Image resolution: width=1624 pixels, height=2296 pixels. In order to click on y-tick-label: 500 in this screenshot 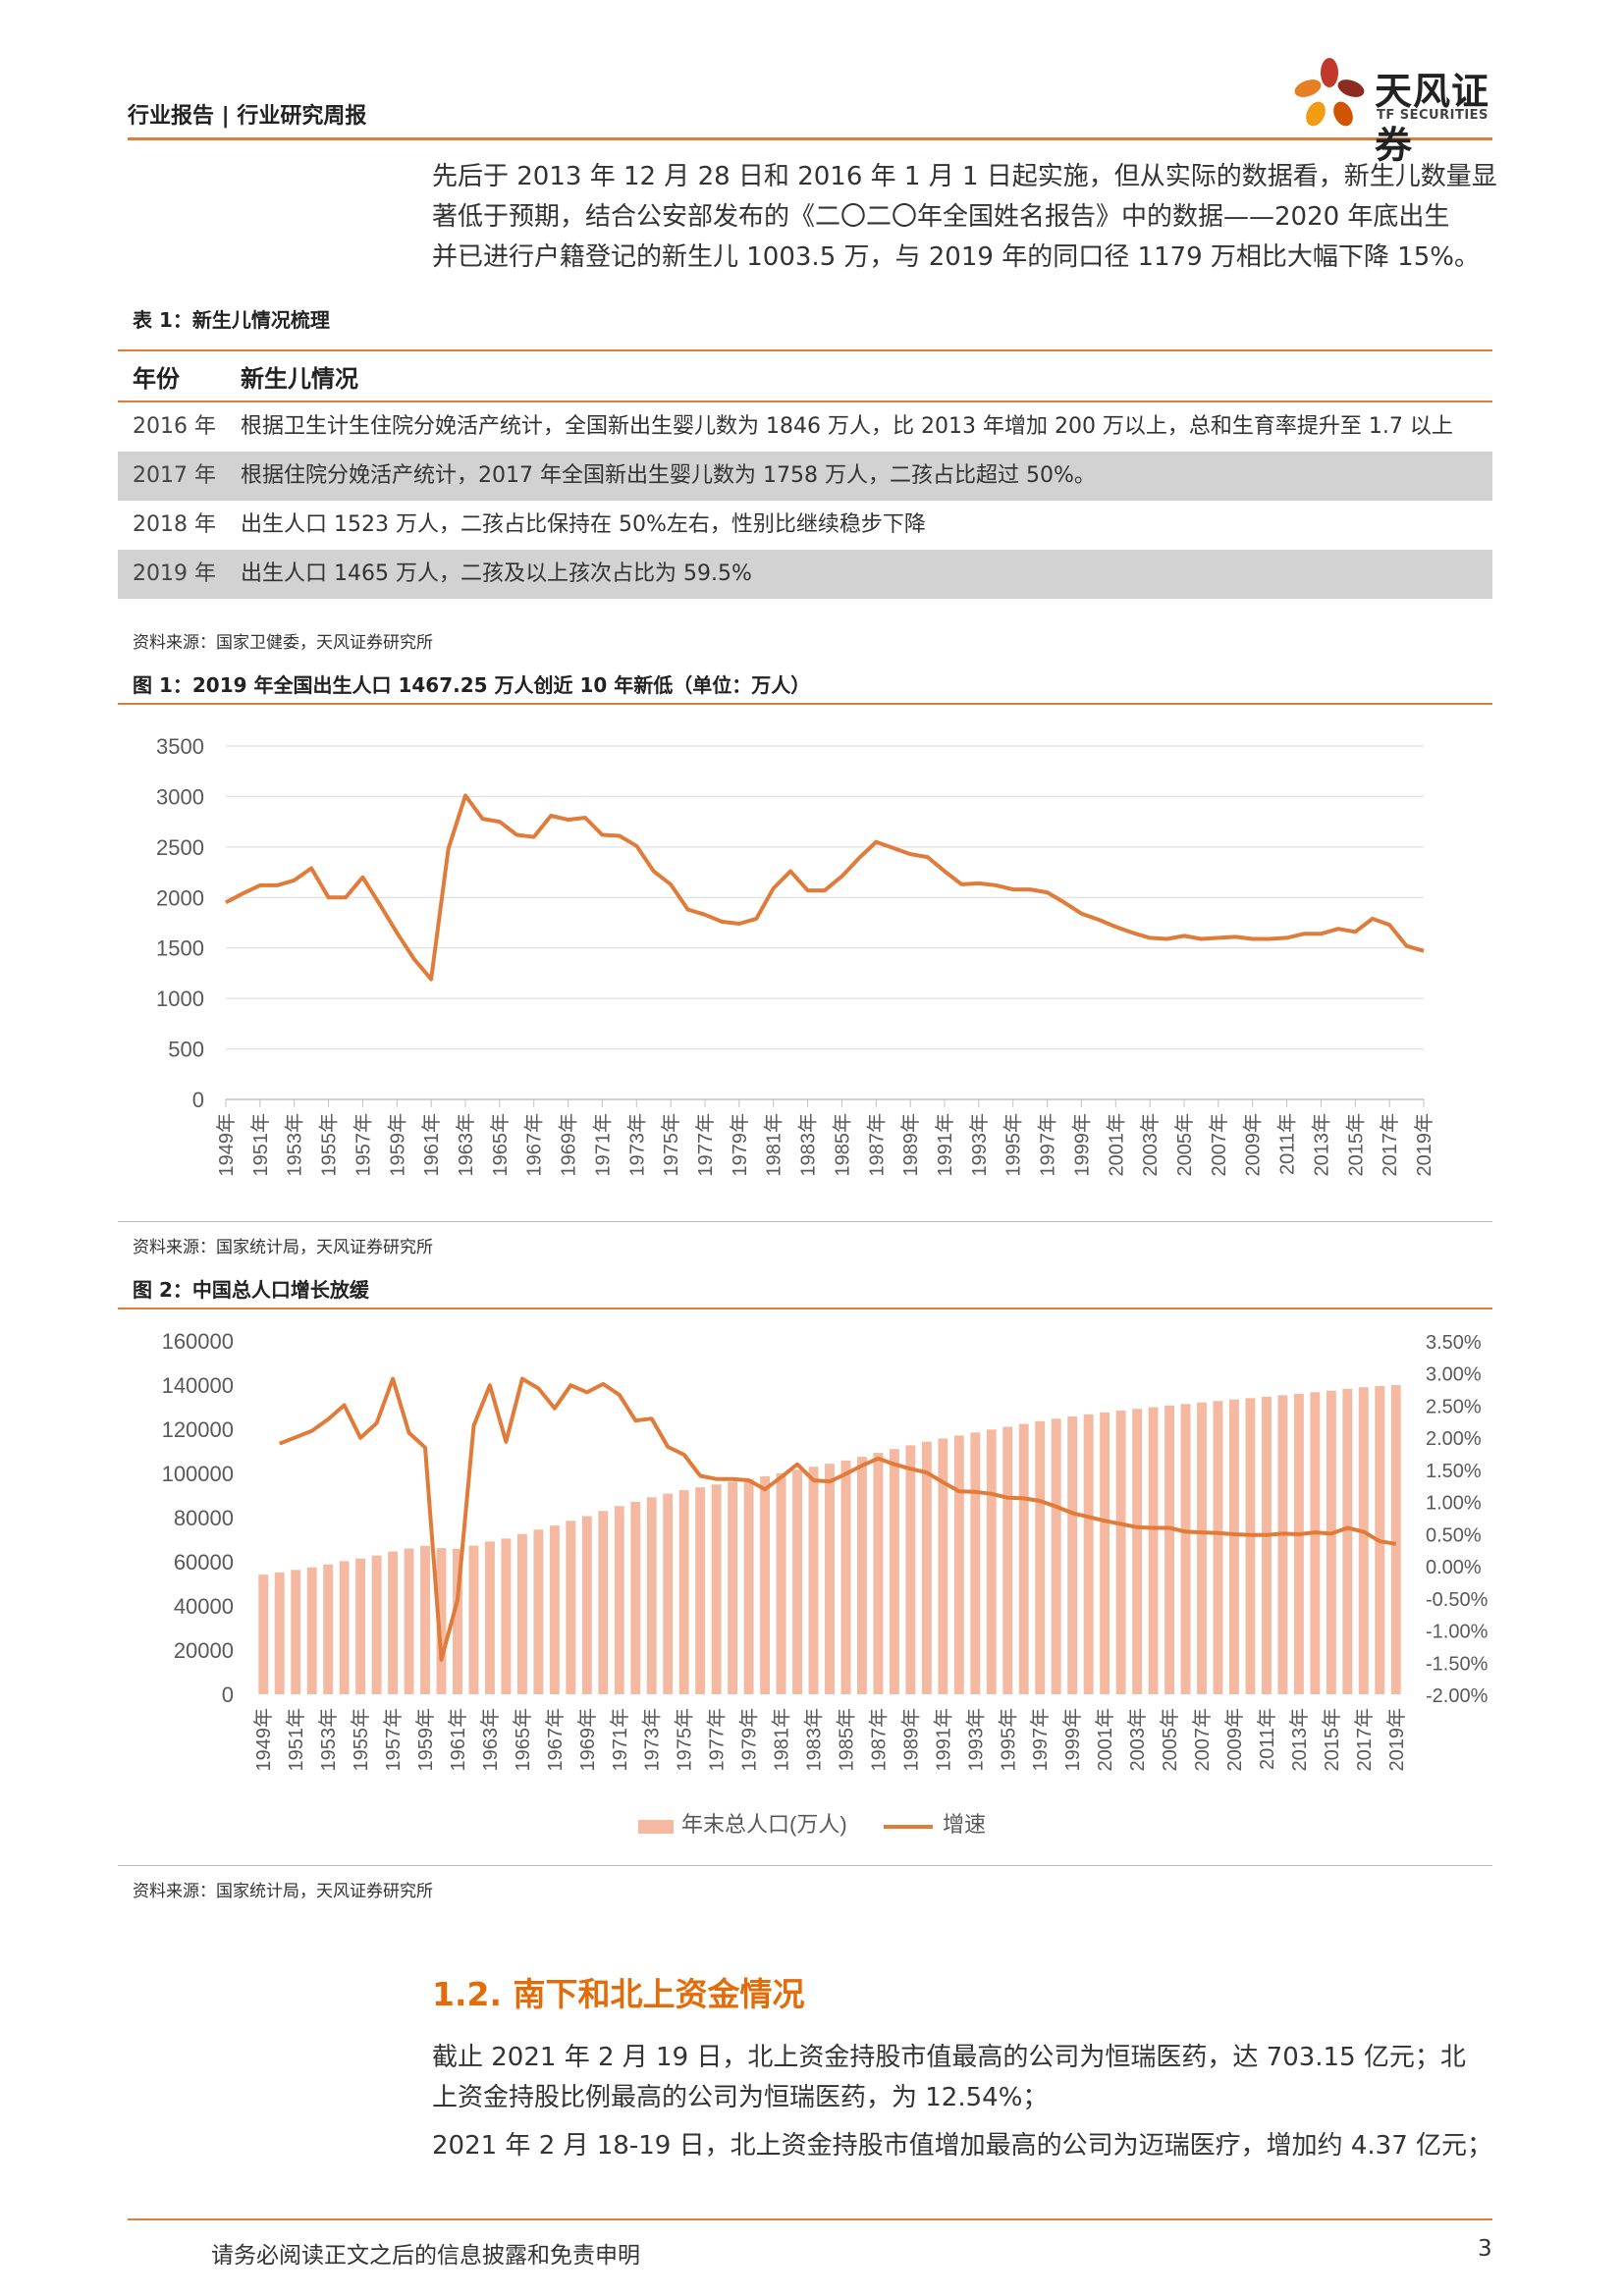, I will do `click(186, 1050)`.